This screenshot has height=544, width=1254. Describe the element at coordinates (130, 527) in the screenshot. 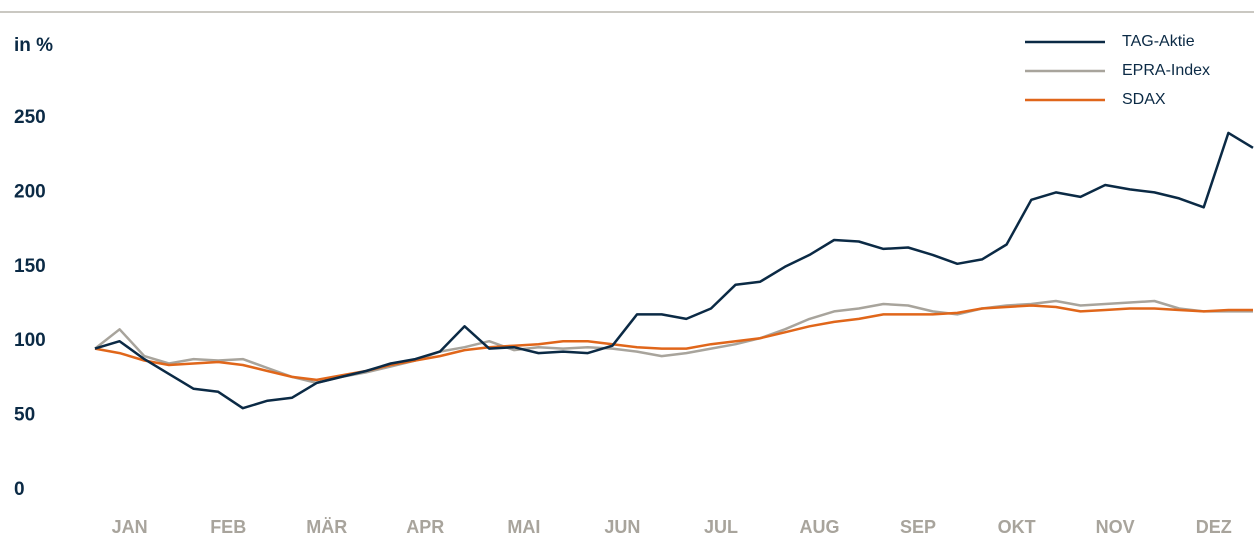

I see `x-tick-label: JAN` at that location.